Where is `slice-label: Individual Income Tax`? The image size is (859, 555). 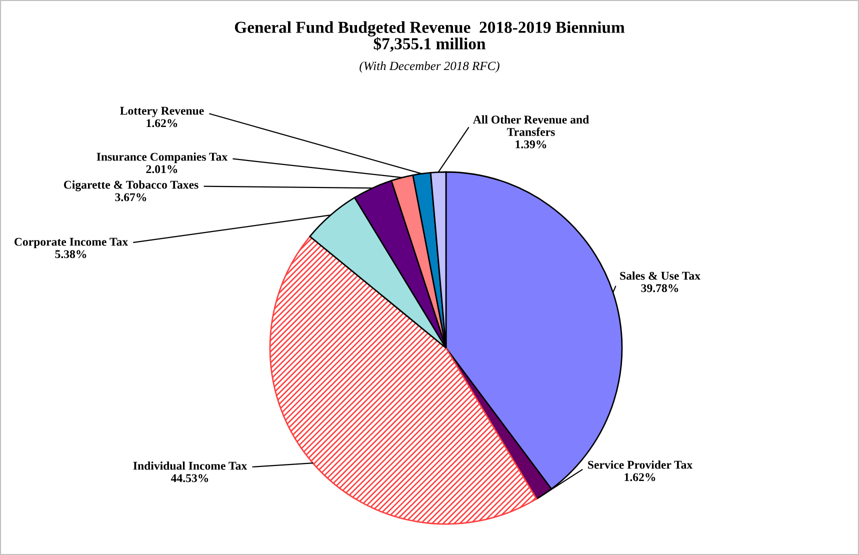 slice-label: Individual Income Tax is located at coordinates (190, 465).